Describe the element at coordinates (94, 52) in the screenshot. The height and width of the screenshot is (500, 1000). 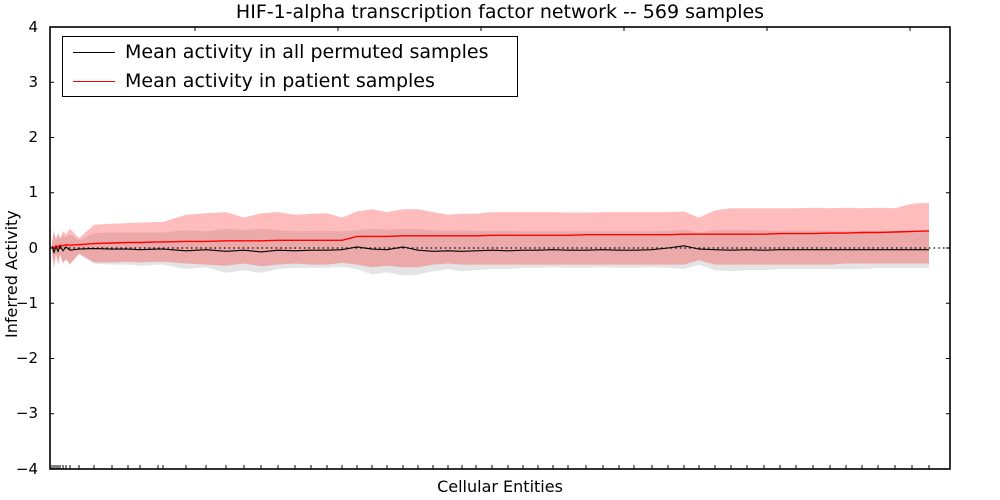
I see `permuted-line-swatch` at that location.